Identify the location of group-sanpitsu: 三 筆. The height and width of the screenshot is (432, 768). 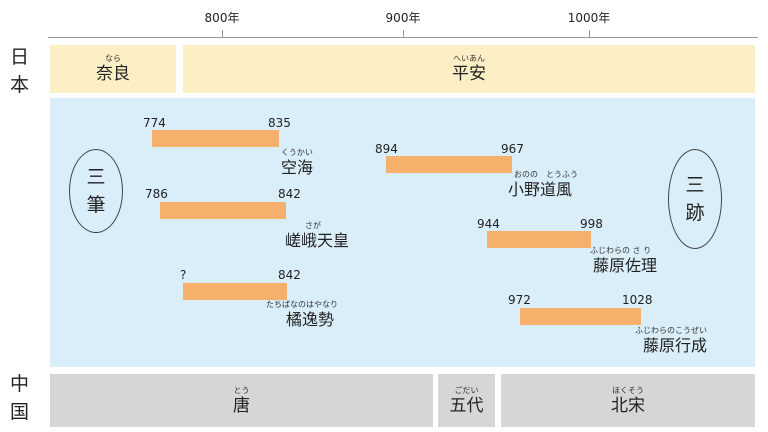
(96, 191).